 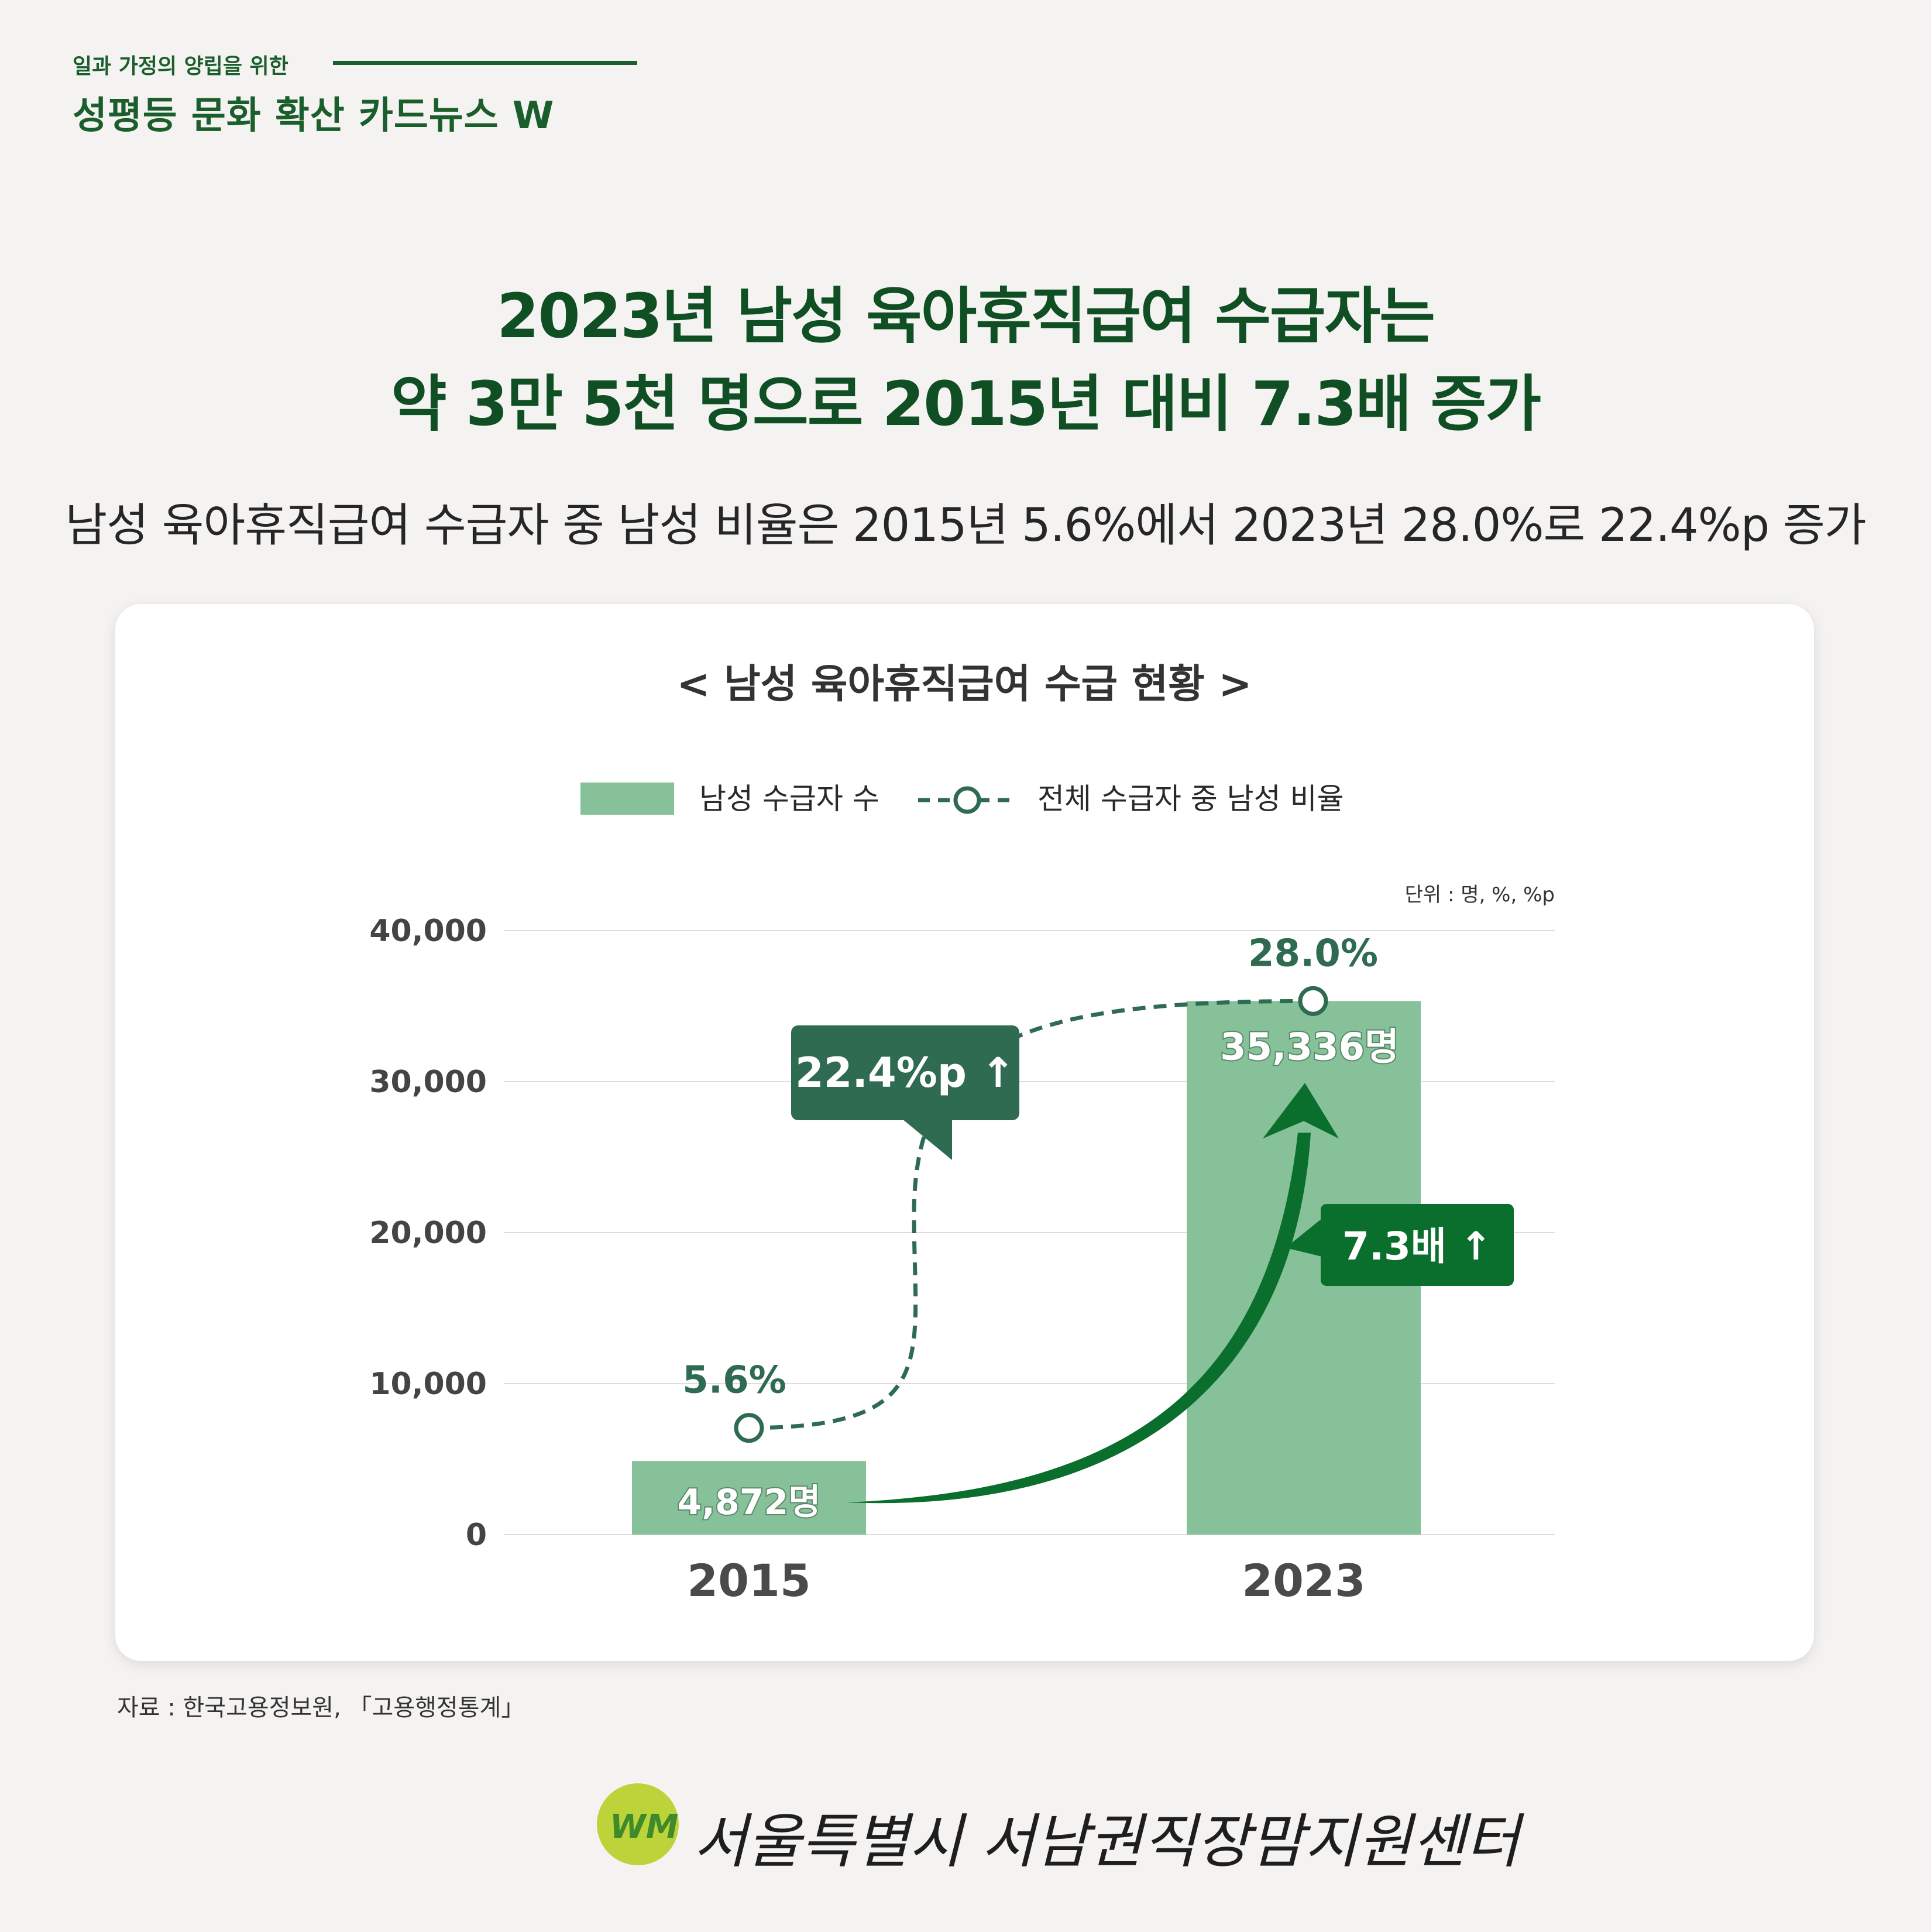 What do you see at coordinates (966, 316) in the screenshot?
I see `headline-line-1: 2023년 남성 육아휴직급여 수급자는` at bounding box center [966, 316].